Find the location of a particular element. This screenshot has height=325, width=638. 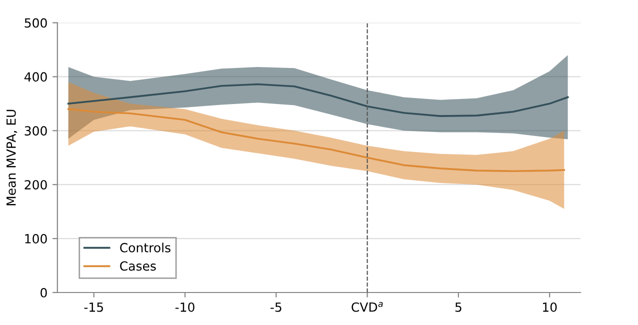

line-series is located at coordinates (318, 100).